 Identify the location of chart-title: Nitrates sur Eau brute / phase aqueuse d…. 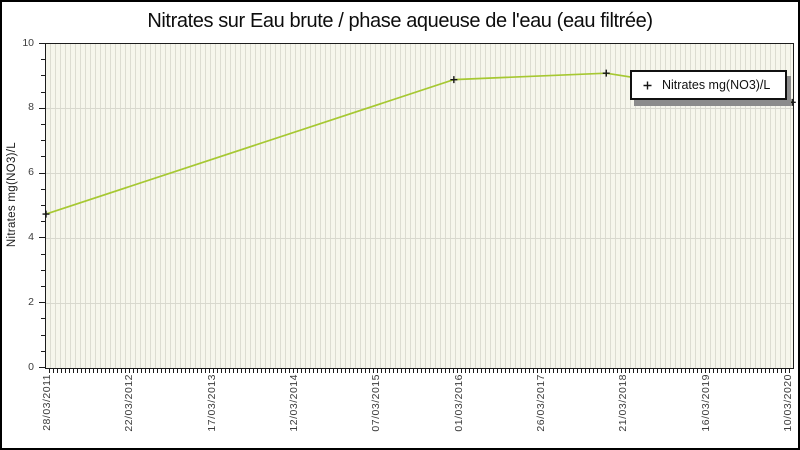
(400, 21).